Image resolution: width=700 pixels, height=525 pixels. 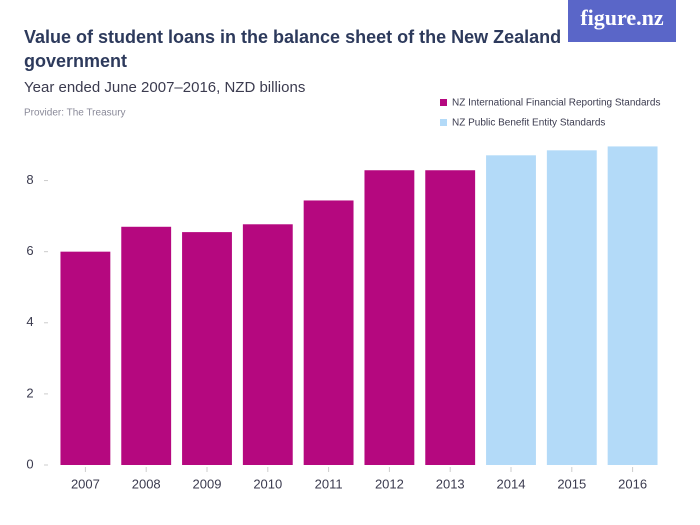 What do you see at coordinates (146, 483) in the screenshot?
I see `x-tick-label: 2008` at bounding box center [146, 483].